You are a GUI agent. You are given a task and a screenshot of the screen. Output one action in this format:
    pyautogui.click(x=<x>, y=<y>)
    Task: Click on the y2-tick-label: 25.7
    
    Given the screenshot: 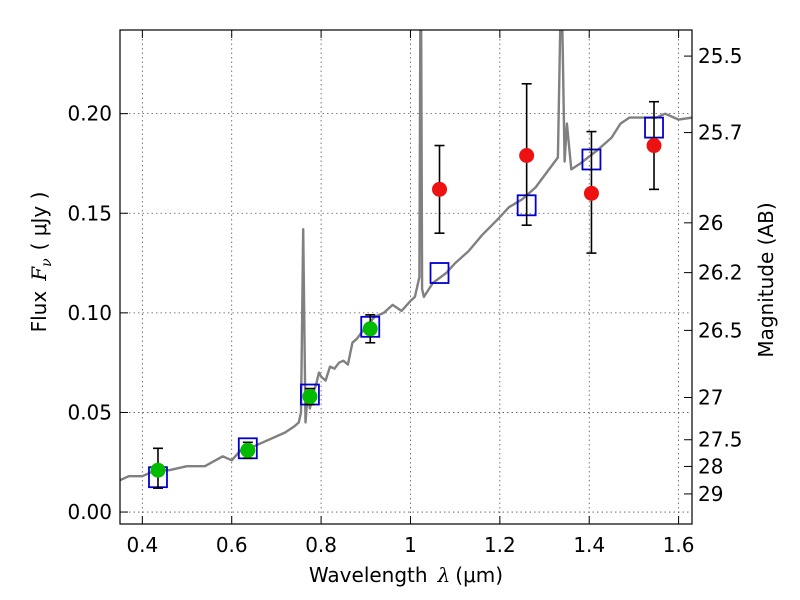 What is the action you would take?
    pyautogui.click(x=720, y=133)
    